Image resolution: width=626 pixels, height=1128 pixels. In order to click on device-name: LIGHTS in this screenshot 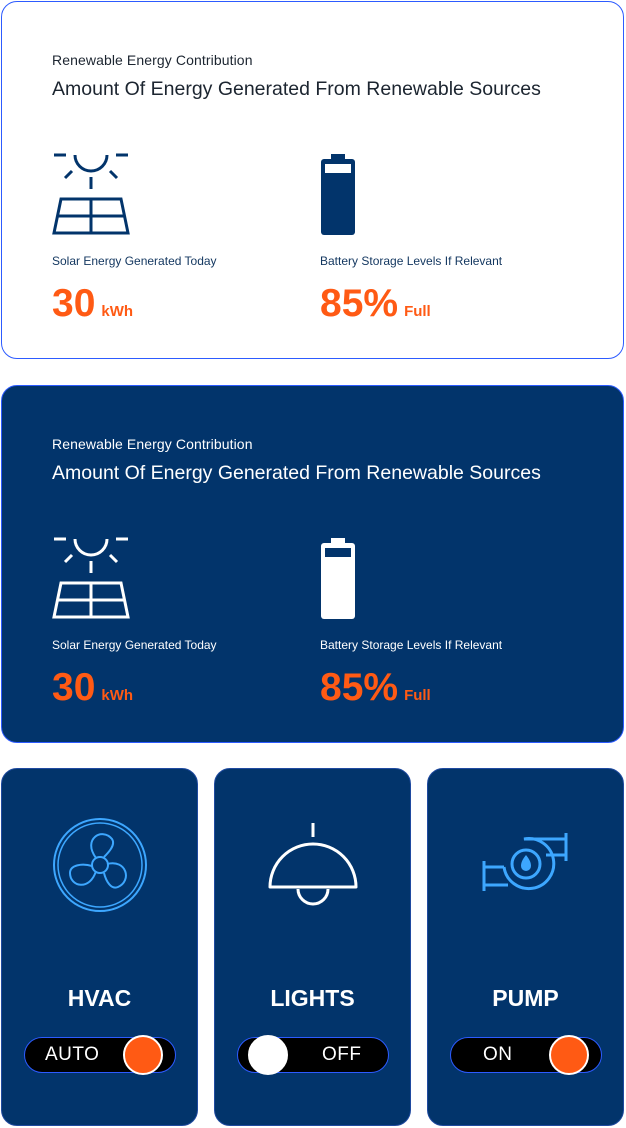, I will do `click(312, 998)`.